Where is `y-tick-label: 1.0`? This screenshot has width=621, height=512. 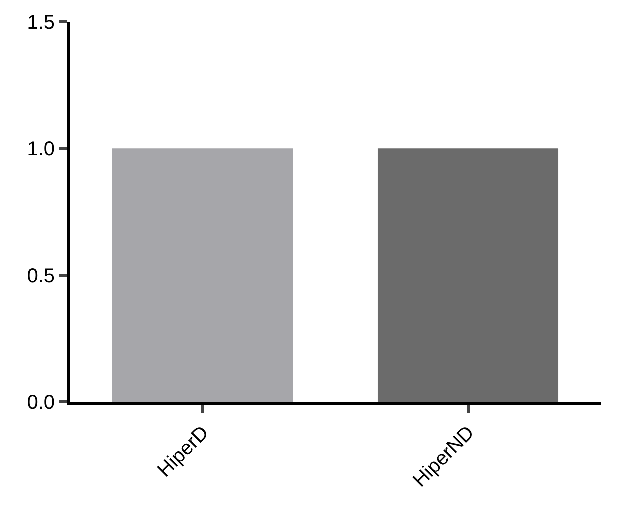 y-tick-label: 1.0 is located at coordinates (41, 149).